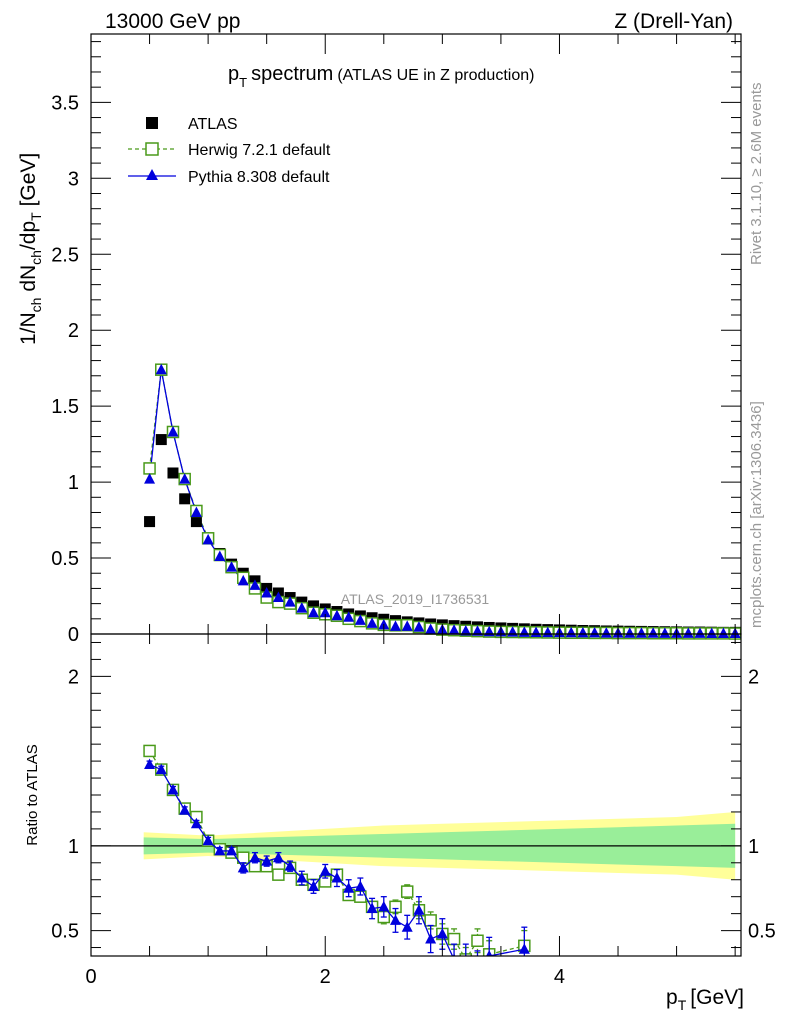  What do you see at coordinates (762, 932) in the screenshot?
I see `ratio-ytick-label-right: 0.5` at bounding box center [762, 932].